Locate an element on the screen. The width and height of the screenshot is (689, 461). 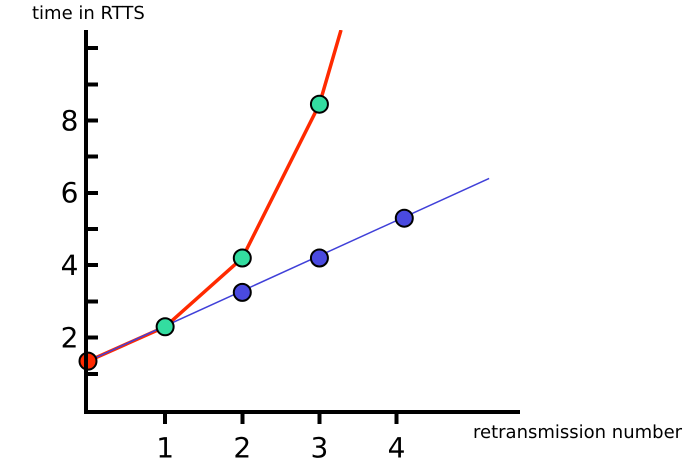
x-tick-label: 3 is located at coordinates (319, 446).